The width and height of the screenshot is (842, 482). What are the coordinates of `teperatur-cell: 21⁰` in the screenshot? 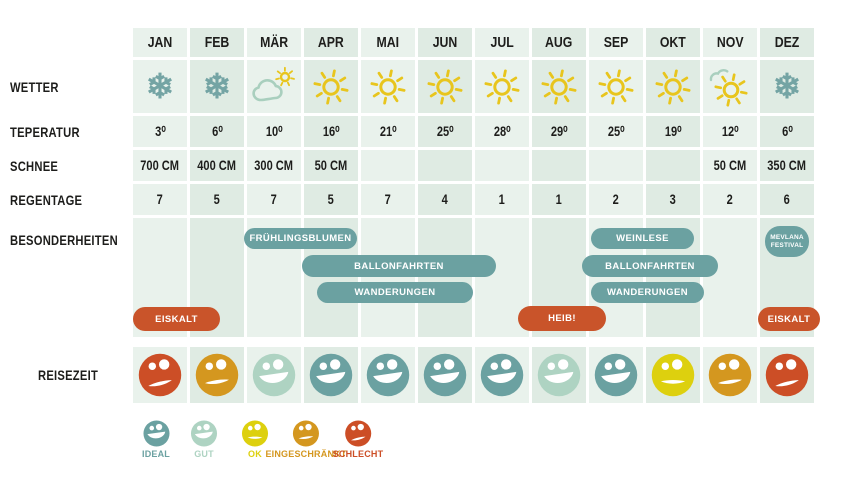 It's located at (388, 131).